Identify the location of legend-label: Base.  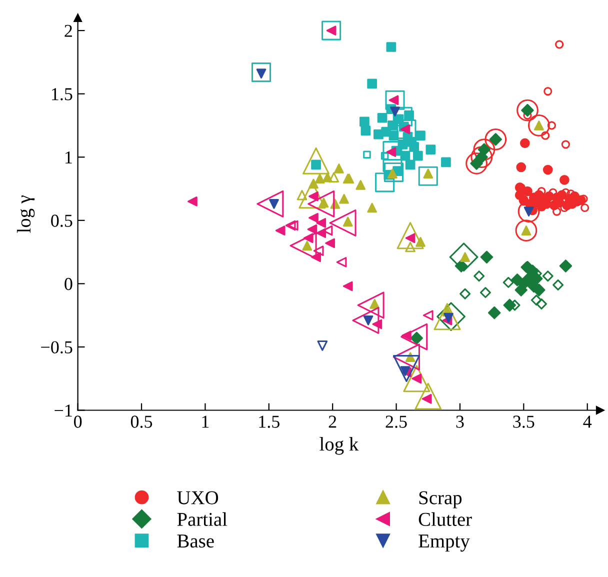
(195, 541).